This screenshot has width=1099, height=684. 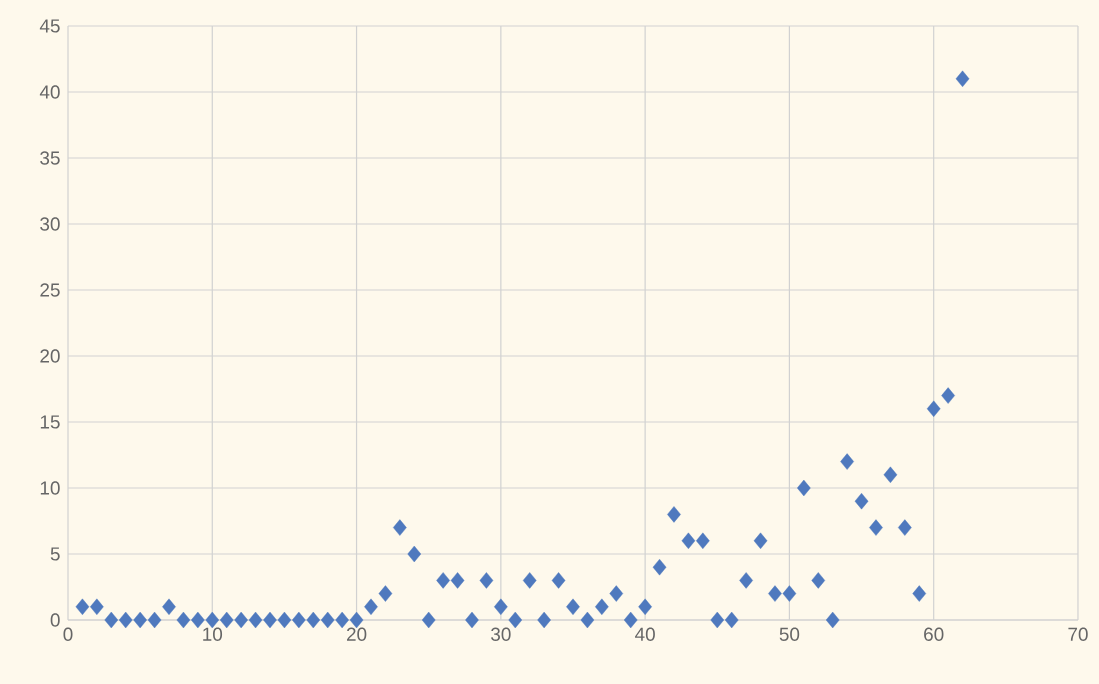 What do you see at coordinates (50, 290) in the screenshot?
I see `y-tick-label: 25` at bounding box center [50, 290].